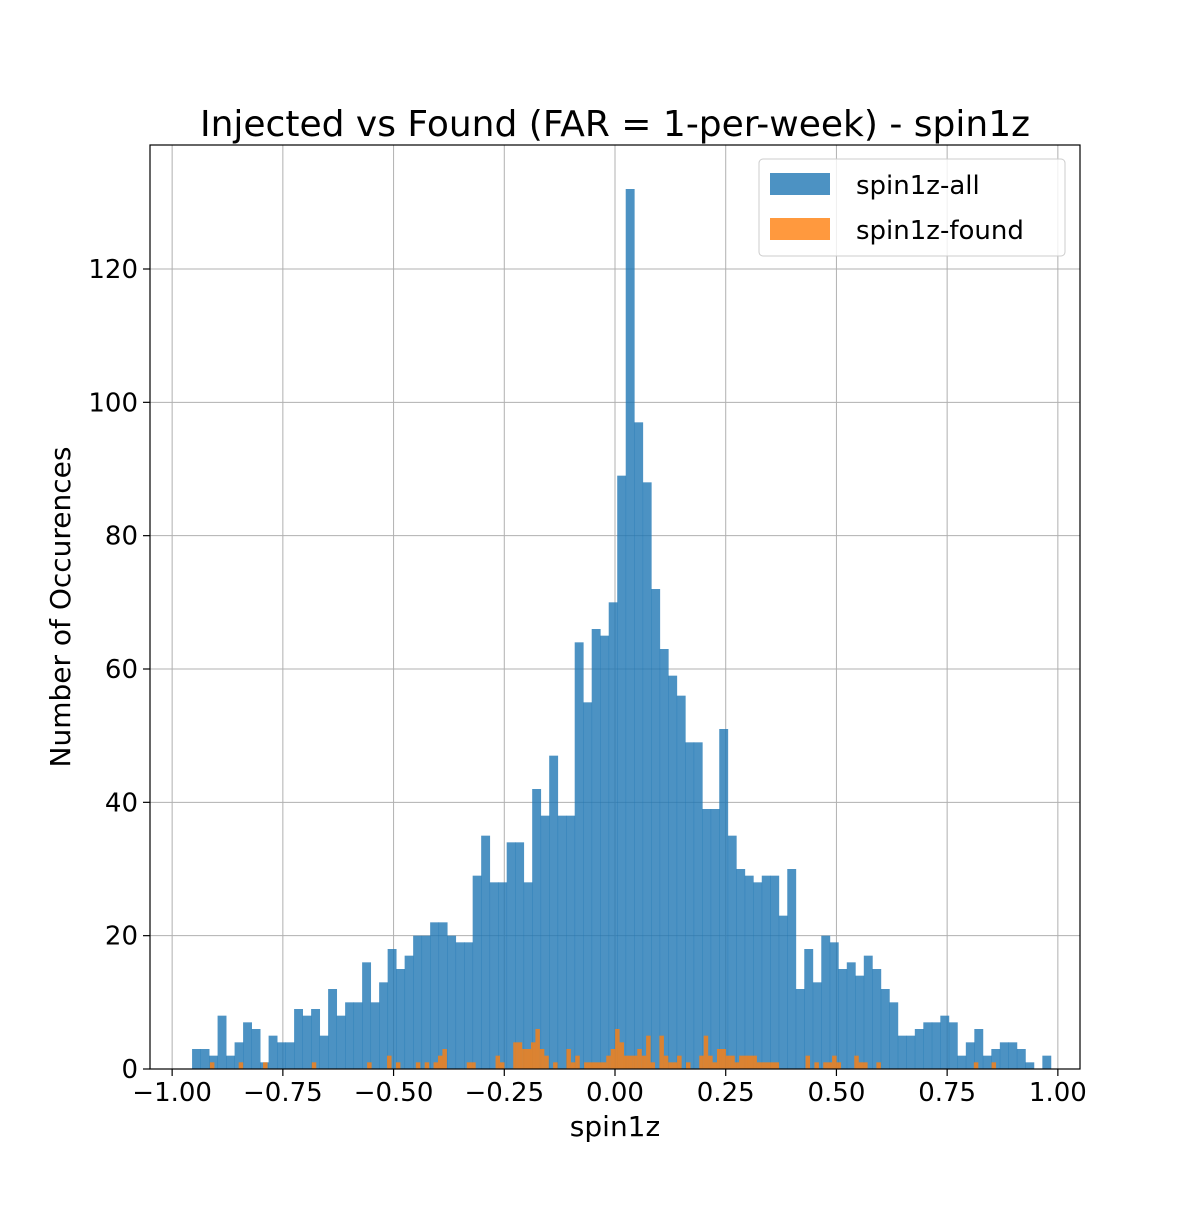 Image resolution: width=1200 pixels, height=1205 pixels. What do you see at coordinates (119, 670) in the screenshot?
I see `y-axis-ticks: 0 20 40 60 80 100 120` at bounding box center [119, 670].